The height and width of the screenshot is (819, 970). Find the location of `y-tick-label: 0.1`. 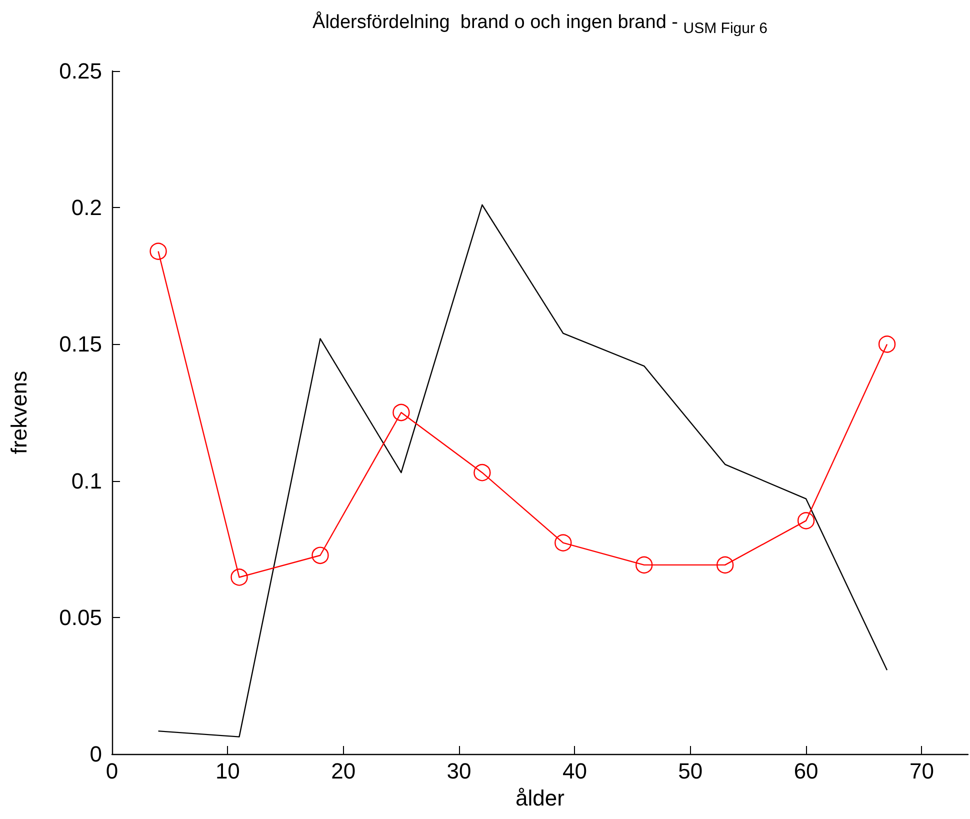

y-tick-label: 0.1 is located at coordinates (86, 481).